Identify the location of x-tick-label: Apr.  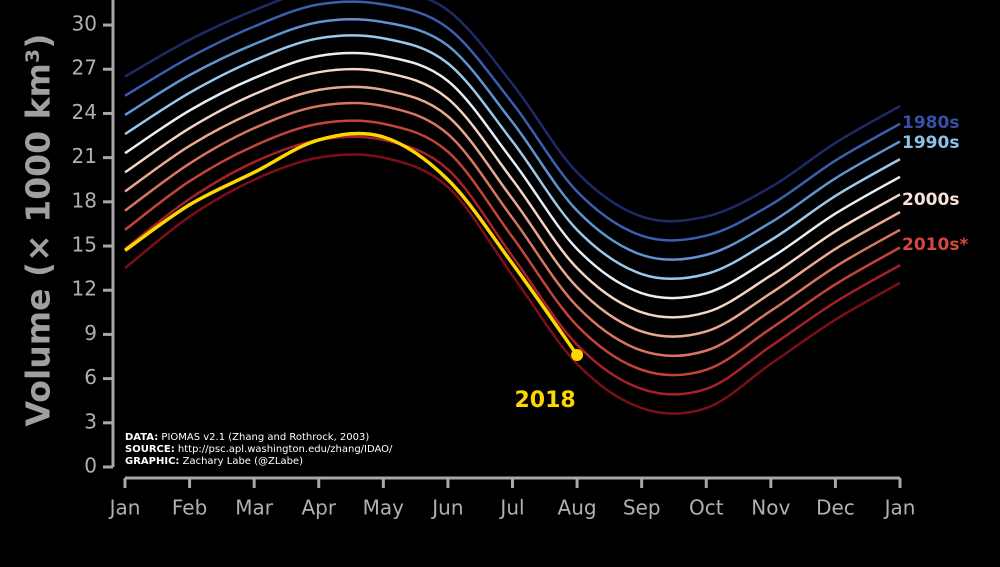
(318, 508).